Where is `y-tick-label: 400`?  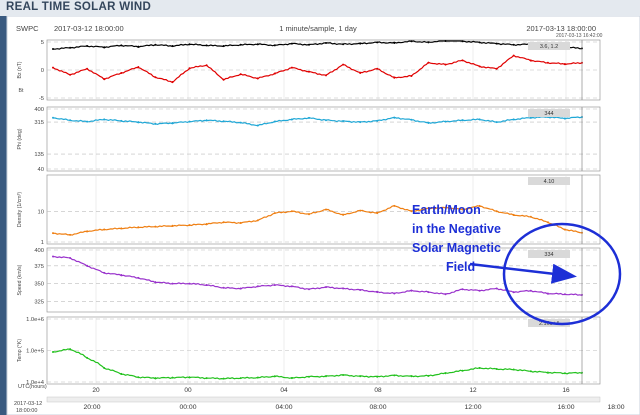 y-tick-label: 400 is located at coordinates (39, 251).